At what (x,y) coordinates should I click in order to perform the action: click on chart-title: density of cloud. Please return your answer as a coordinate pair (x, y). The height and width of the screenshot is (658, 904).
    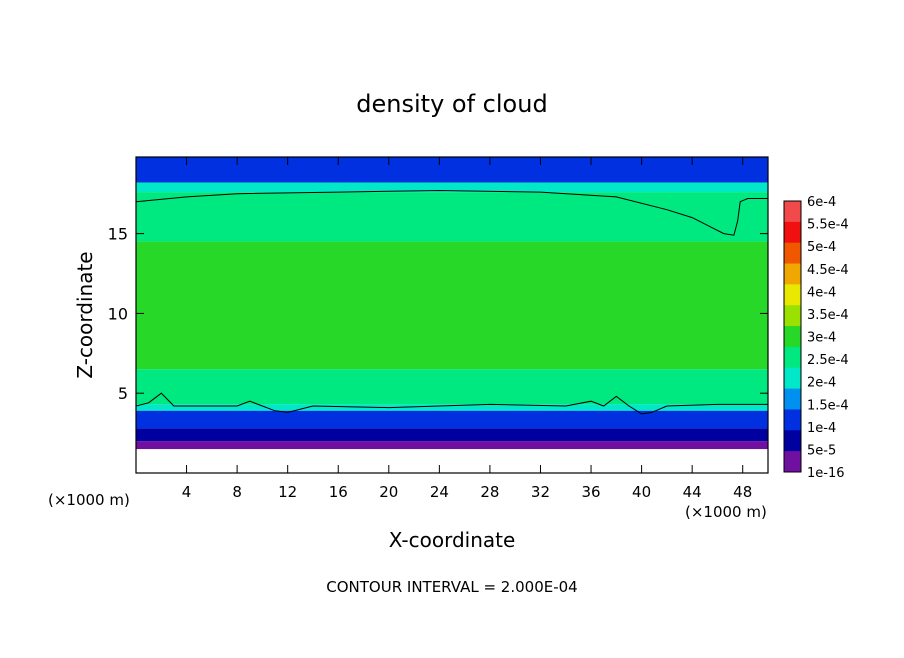
    Looking at the image, I should click on (451, 104).